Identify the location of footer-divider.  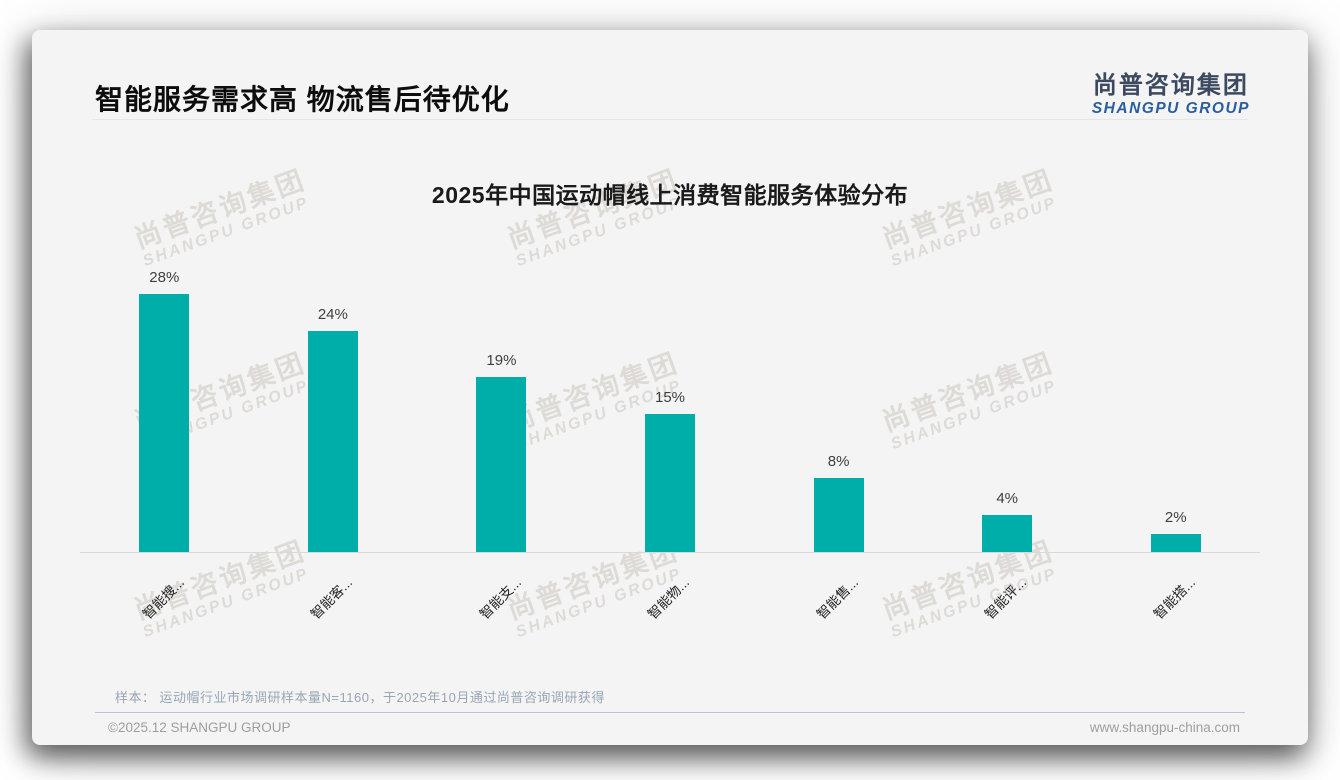
(670, 712).